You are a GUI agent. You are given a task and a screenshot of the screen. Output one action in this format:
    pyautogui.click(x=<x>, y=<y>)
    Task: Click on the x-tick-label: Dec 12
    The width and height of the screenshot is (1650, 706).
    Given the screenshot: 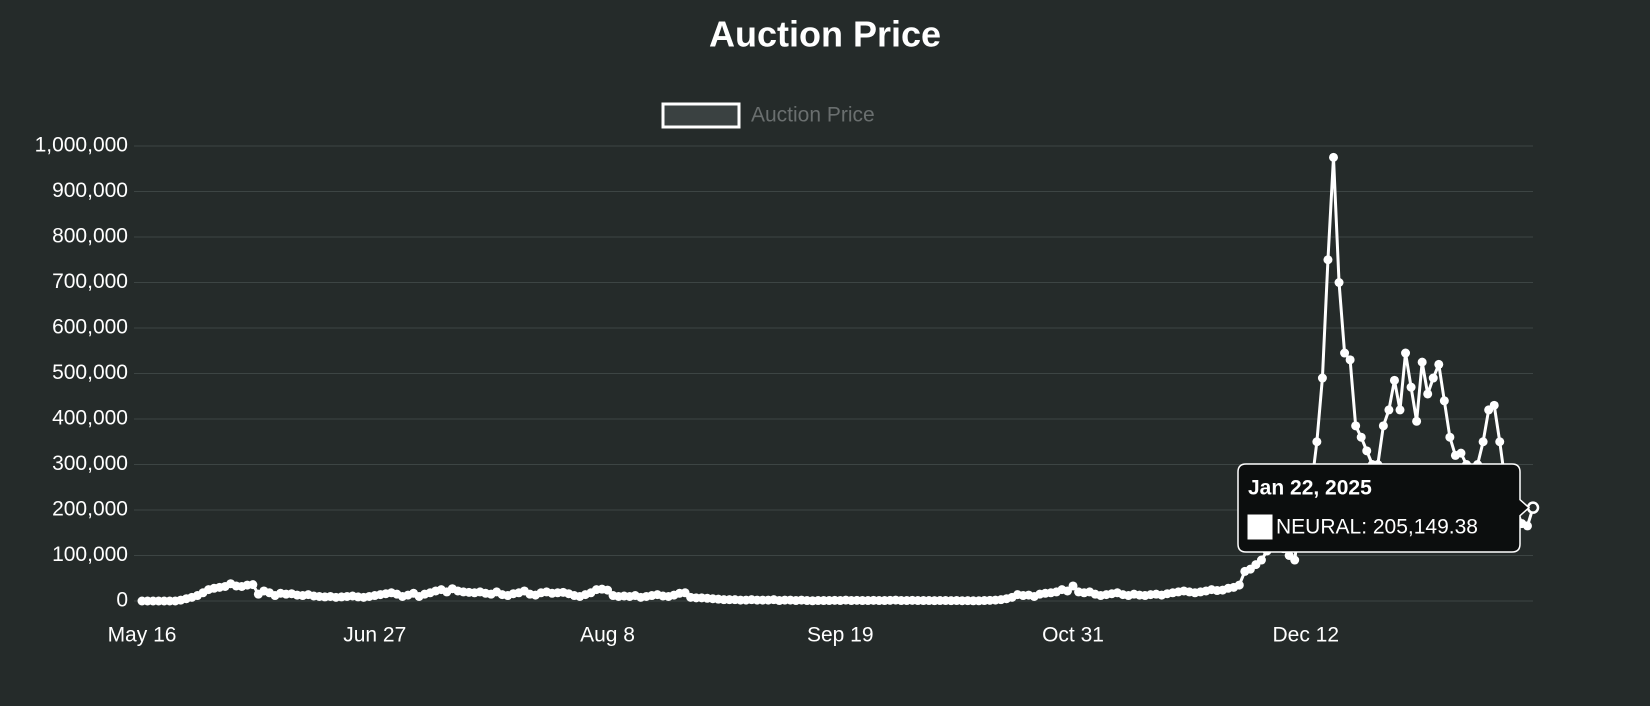 What is the action you would take?
    pyautogui.click(x=1306, y=635)
    